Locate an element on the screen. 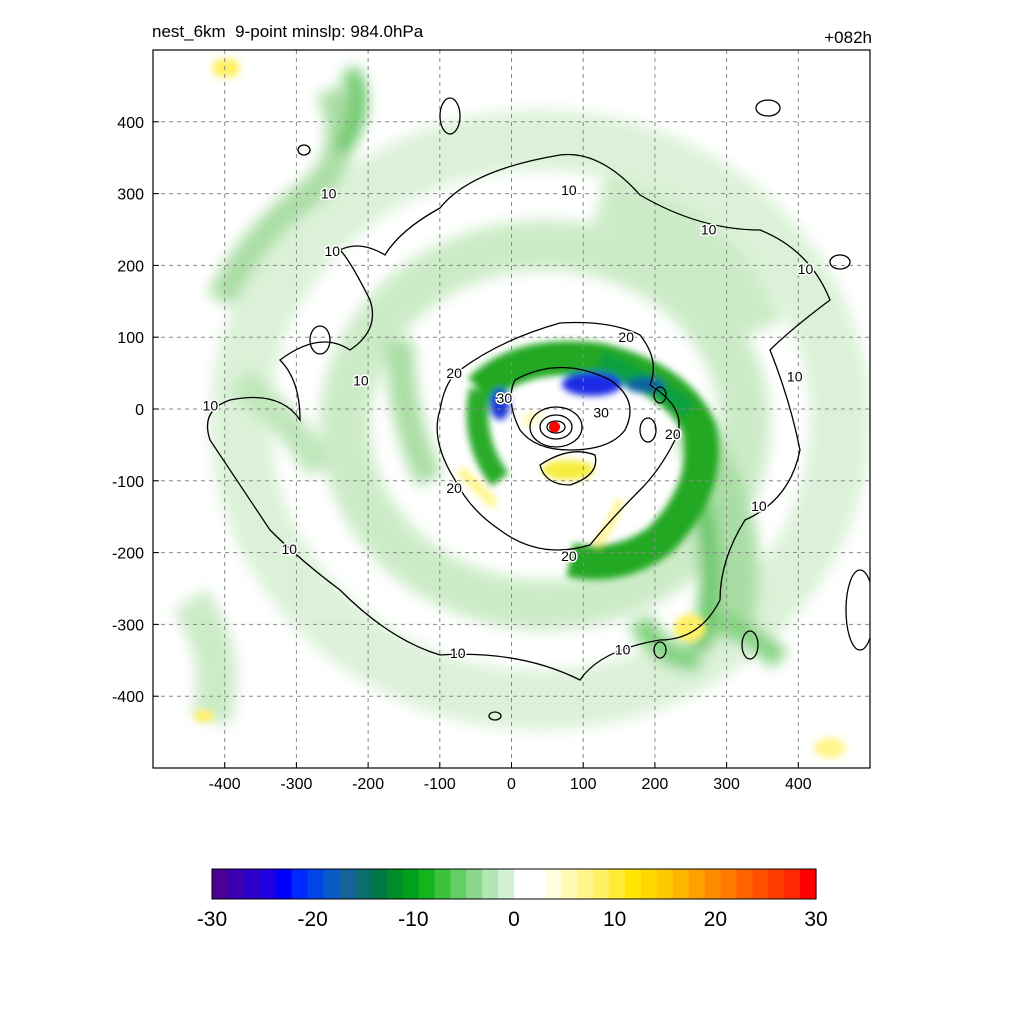  y-tick-label: -400 is located at coordinates (128, 697).